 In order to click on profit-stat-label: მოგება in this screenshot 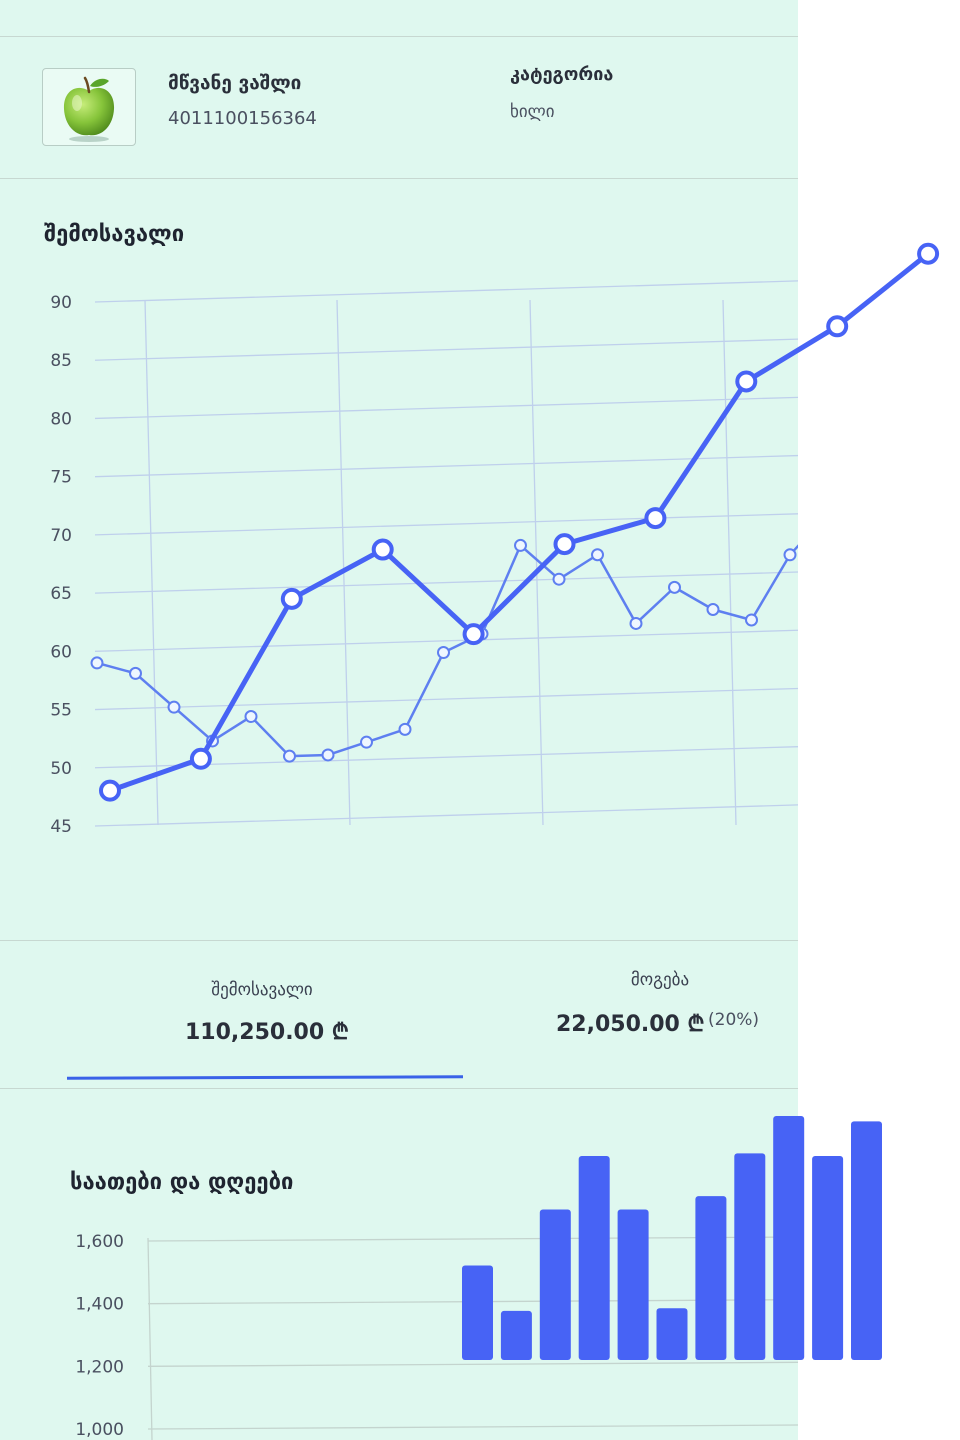, I will do `click(660, 980)`.